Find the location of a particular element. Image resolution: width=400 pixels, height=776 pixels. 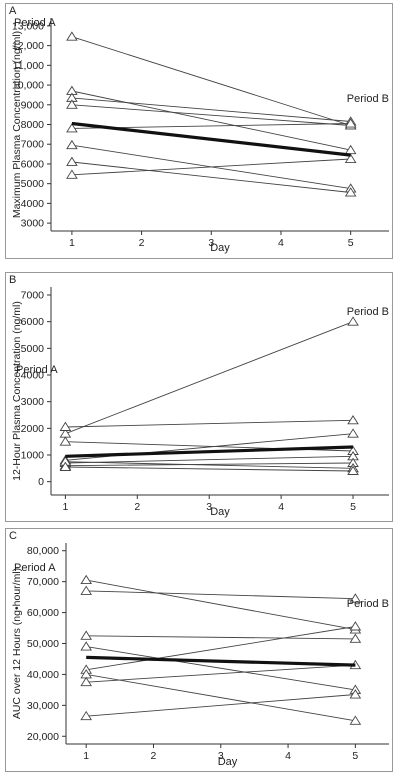

y-axis-label: Maximum Plasma Concentration (ng/ml) is located at coordinates (17, 124).